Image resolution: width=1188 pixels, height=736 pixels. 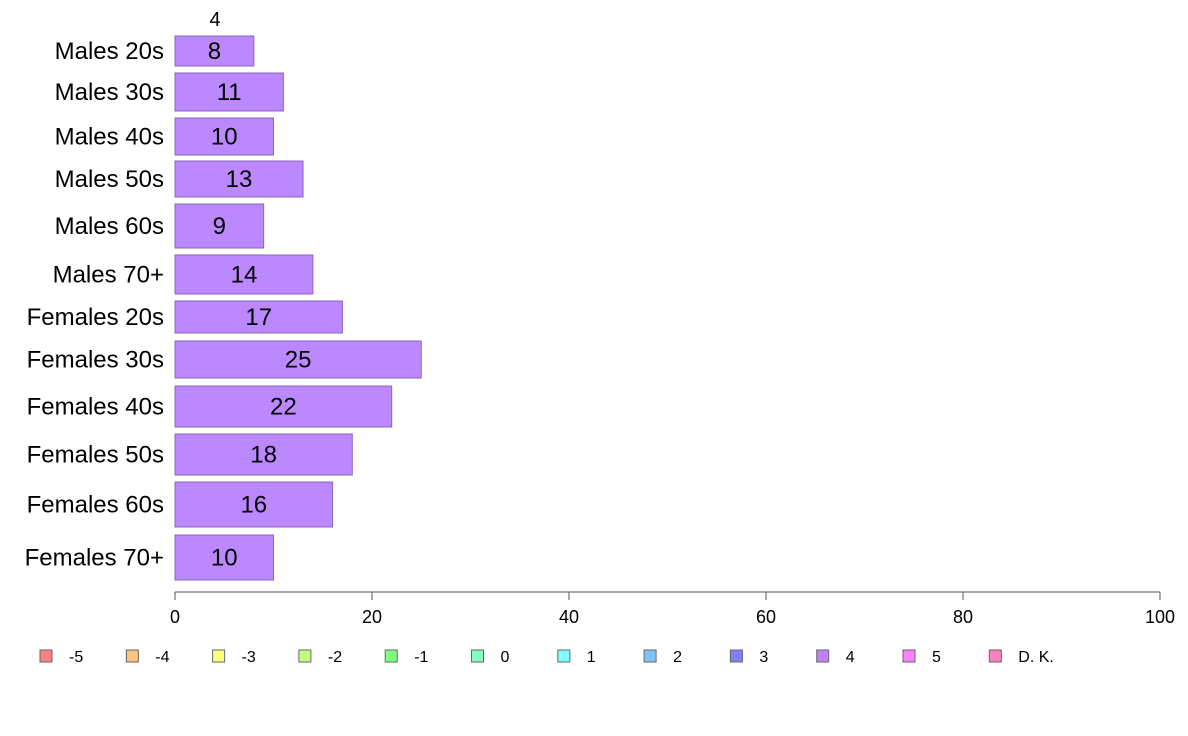 What do you see at coordinates (95, 360) in the screenshot?
I see `category-label: Females 30s` at bounding box center [95, 360].